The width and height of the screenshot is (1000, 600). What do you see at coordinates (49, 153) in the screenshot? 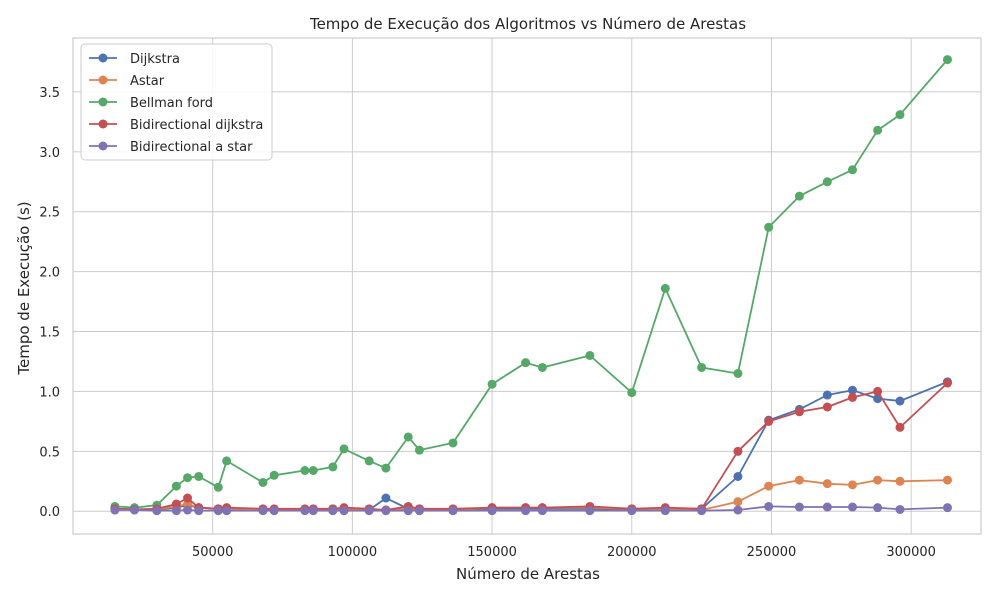
I see `y-tick-label: 3.0` at bounding box center [49, 153].